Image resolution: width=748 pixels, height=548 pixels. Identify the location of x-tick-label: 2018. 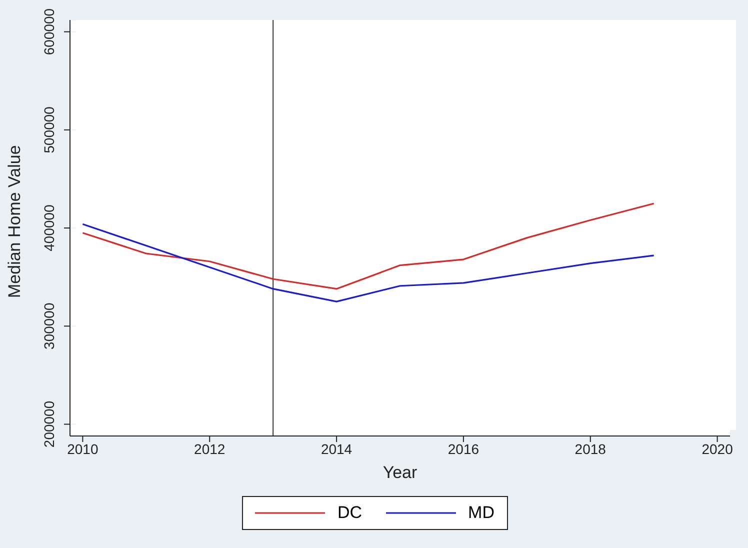
(590, 448).